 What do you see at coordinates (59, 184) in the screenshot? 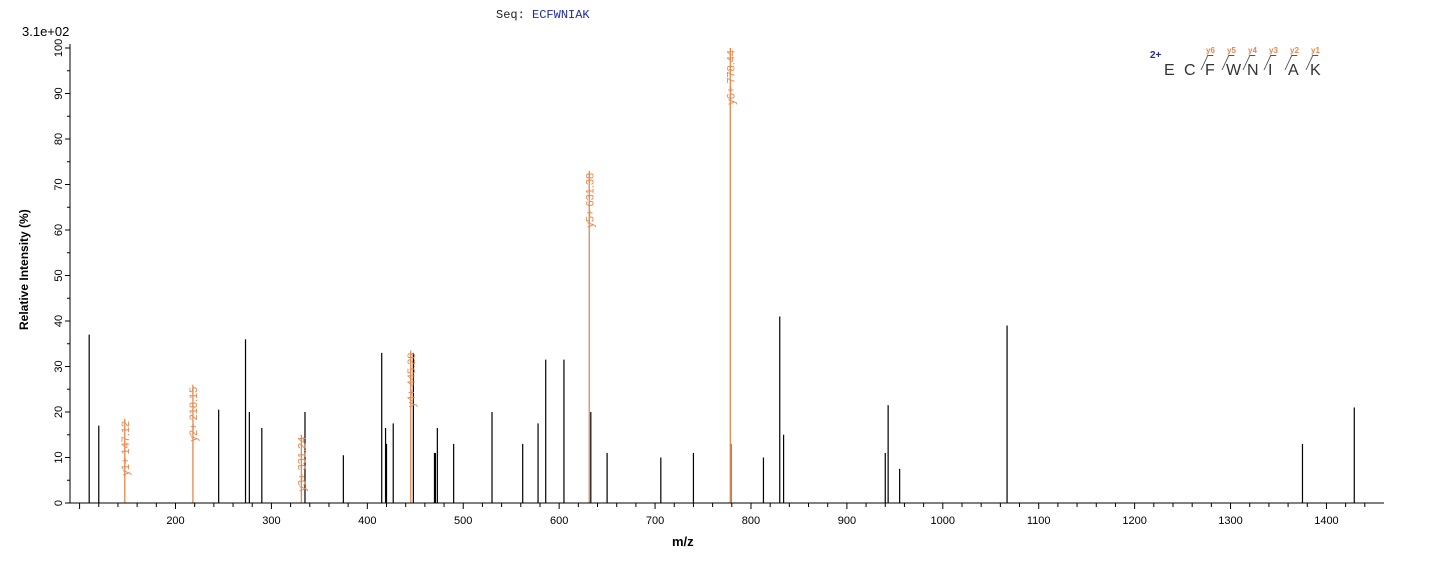
I see `y-tick-label: 70` at bounding box center [59, 184].